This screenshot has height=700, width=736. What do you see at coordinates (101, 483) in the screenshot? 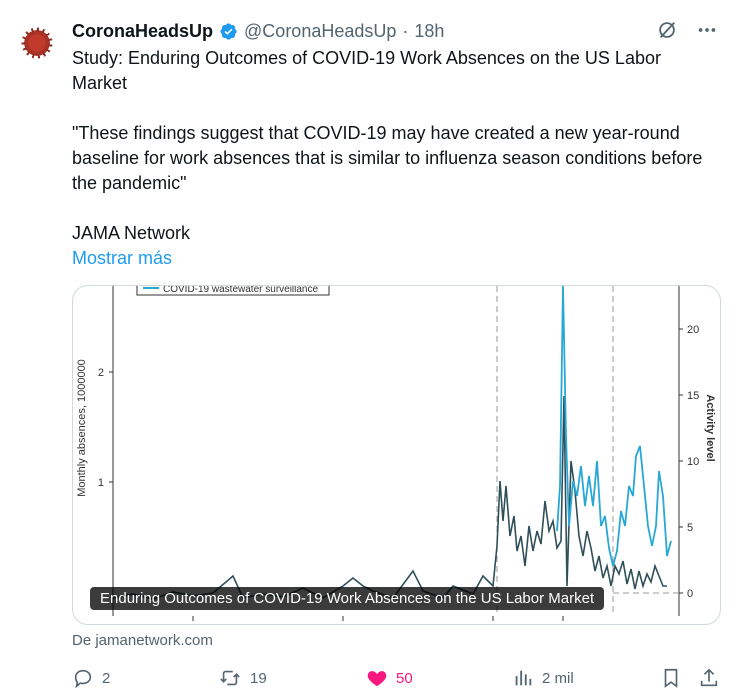
I see `y-tick-label: 1` at bounding box center [101, 483].